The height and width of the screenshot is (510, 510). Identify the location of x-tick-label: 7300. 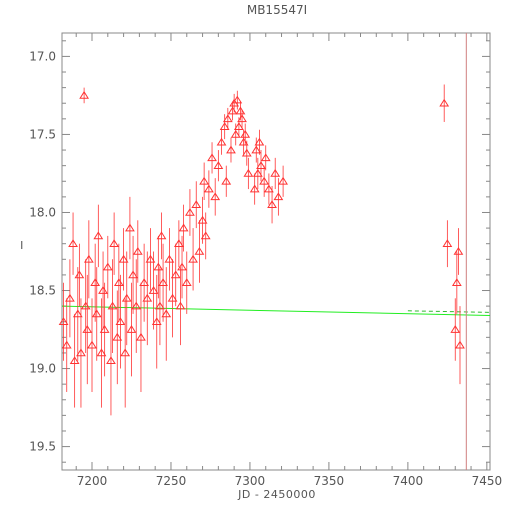
(250, 481).